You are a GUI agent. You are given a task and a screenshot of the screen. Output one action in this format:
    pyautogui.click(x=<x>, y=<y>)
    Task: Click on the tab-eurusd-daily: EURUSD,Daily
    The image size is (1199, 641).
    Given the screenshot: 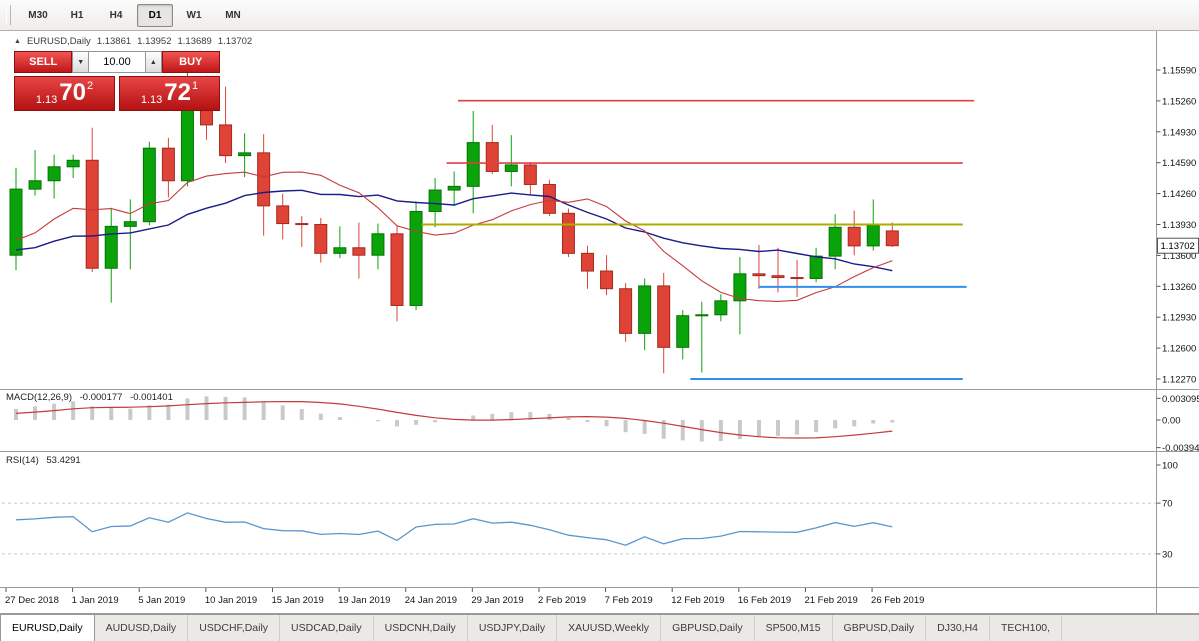 What is the action you would take?
    pyautogui.click(x=47, y=628)
    